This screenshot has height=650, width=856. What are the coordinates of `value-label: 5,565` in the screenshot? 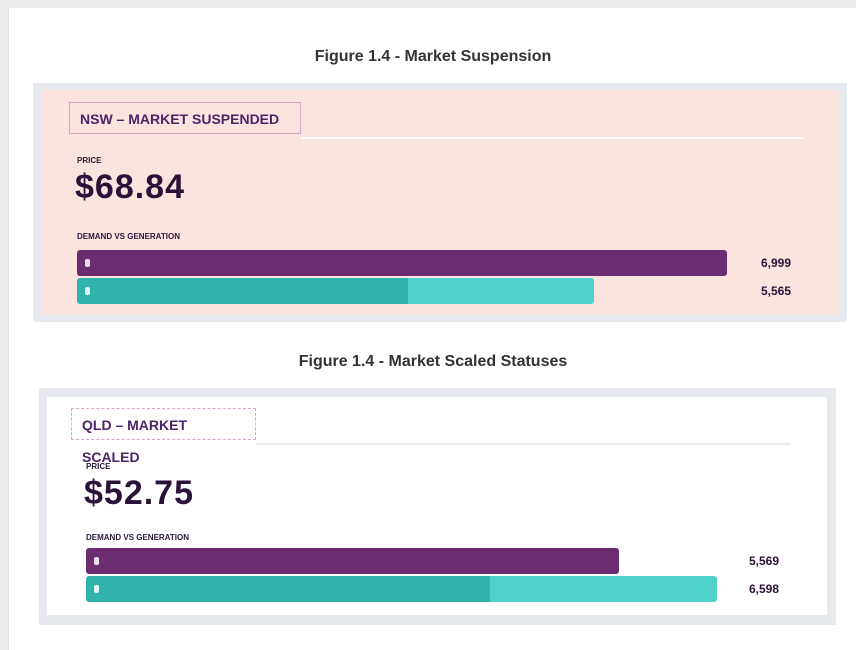 It's located at (776, 291).